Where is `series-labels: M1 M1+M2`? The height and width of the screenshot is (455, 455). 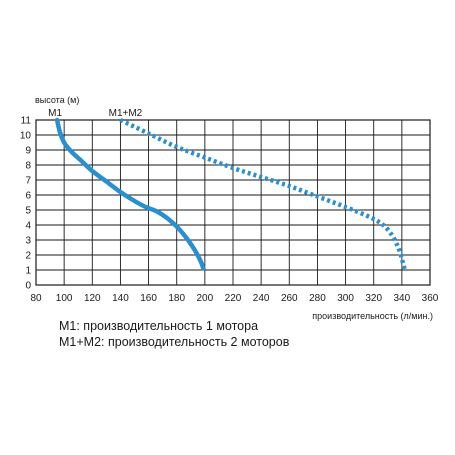
series-labels: M1 M1+M2 is located at coordinates (95, 113).